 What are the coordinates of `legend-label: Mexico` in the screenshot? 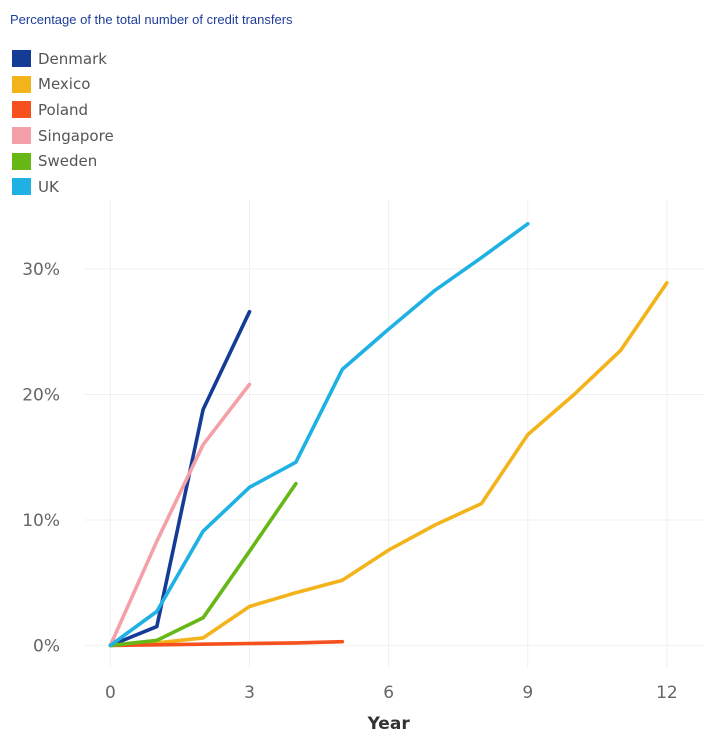 It's located at (64, 84).